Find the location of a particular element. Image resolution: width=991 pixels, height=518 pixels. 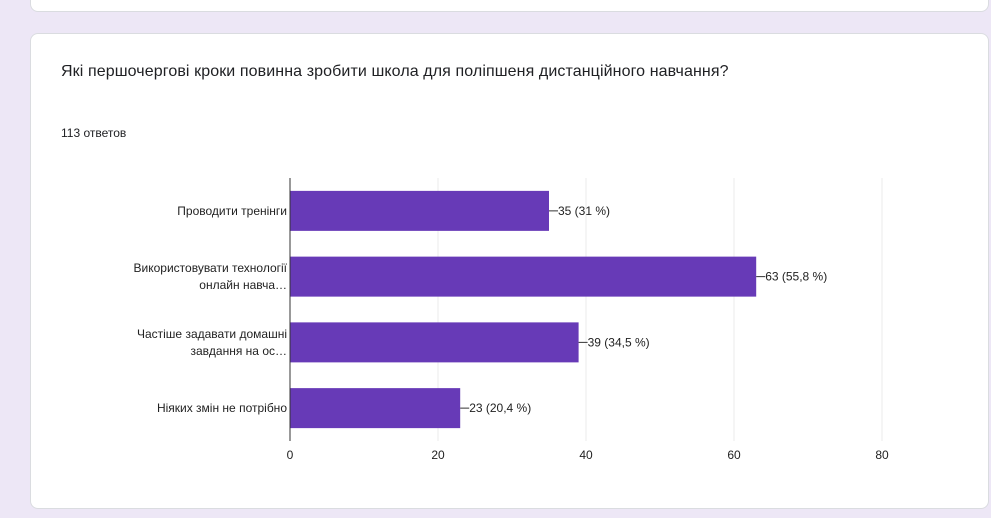

x-tick-label-2: 40 is located at coordinates (586, 455).